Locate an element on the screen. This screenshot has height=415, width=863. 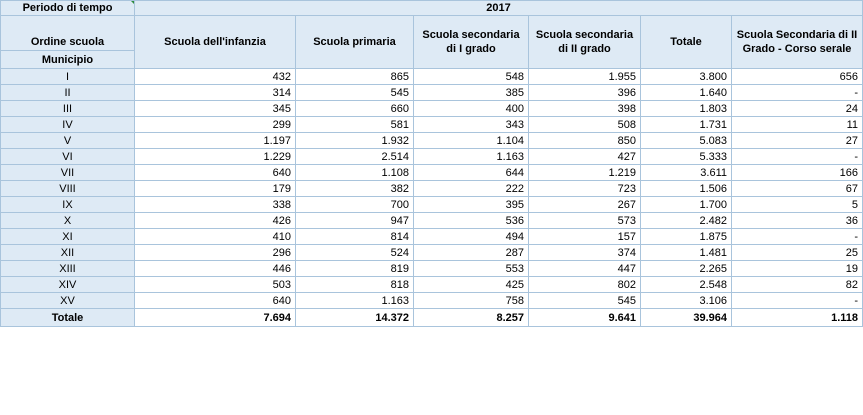
table-cell: 1.229 is located at coordinates (215, 156).